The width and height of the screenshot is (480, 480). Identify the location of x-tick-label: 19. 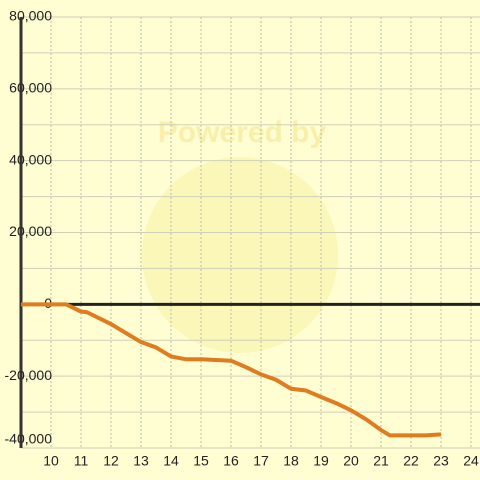
(321, 461).